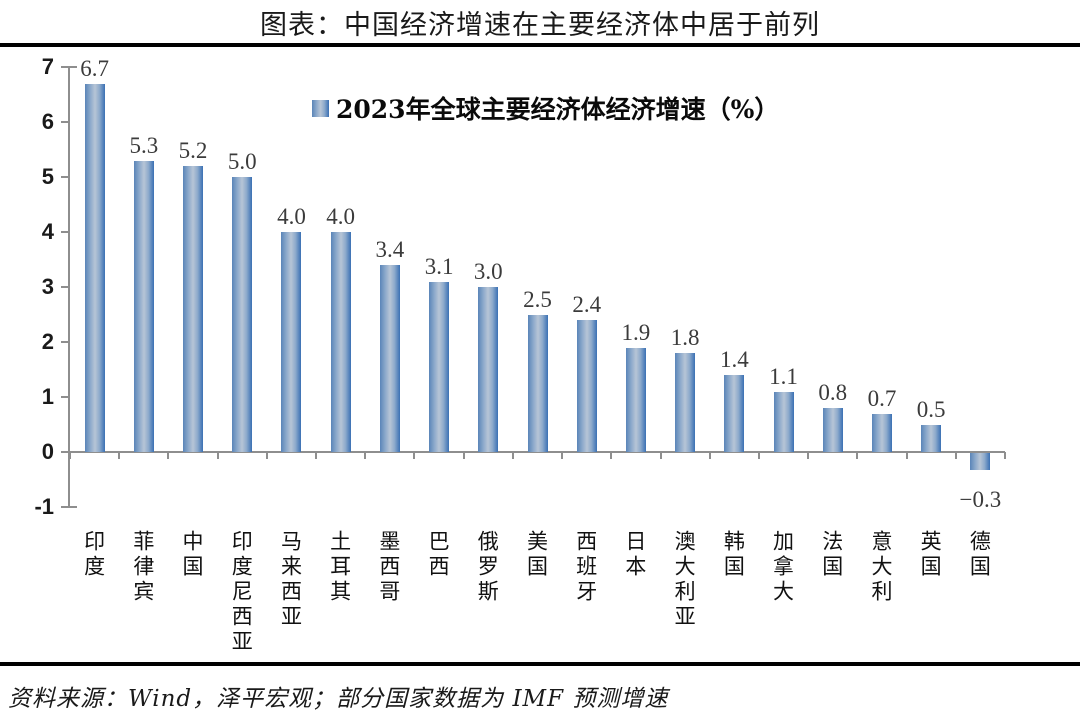  What do you see at coordinates (47, 121) in the screenshot?
I see `y-tick-label: 6` at bounding box center [47, 121].